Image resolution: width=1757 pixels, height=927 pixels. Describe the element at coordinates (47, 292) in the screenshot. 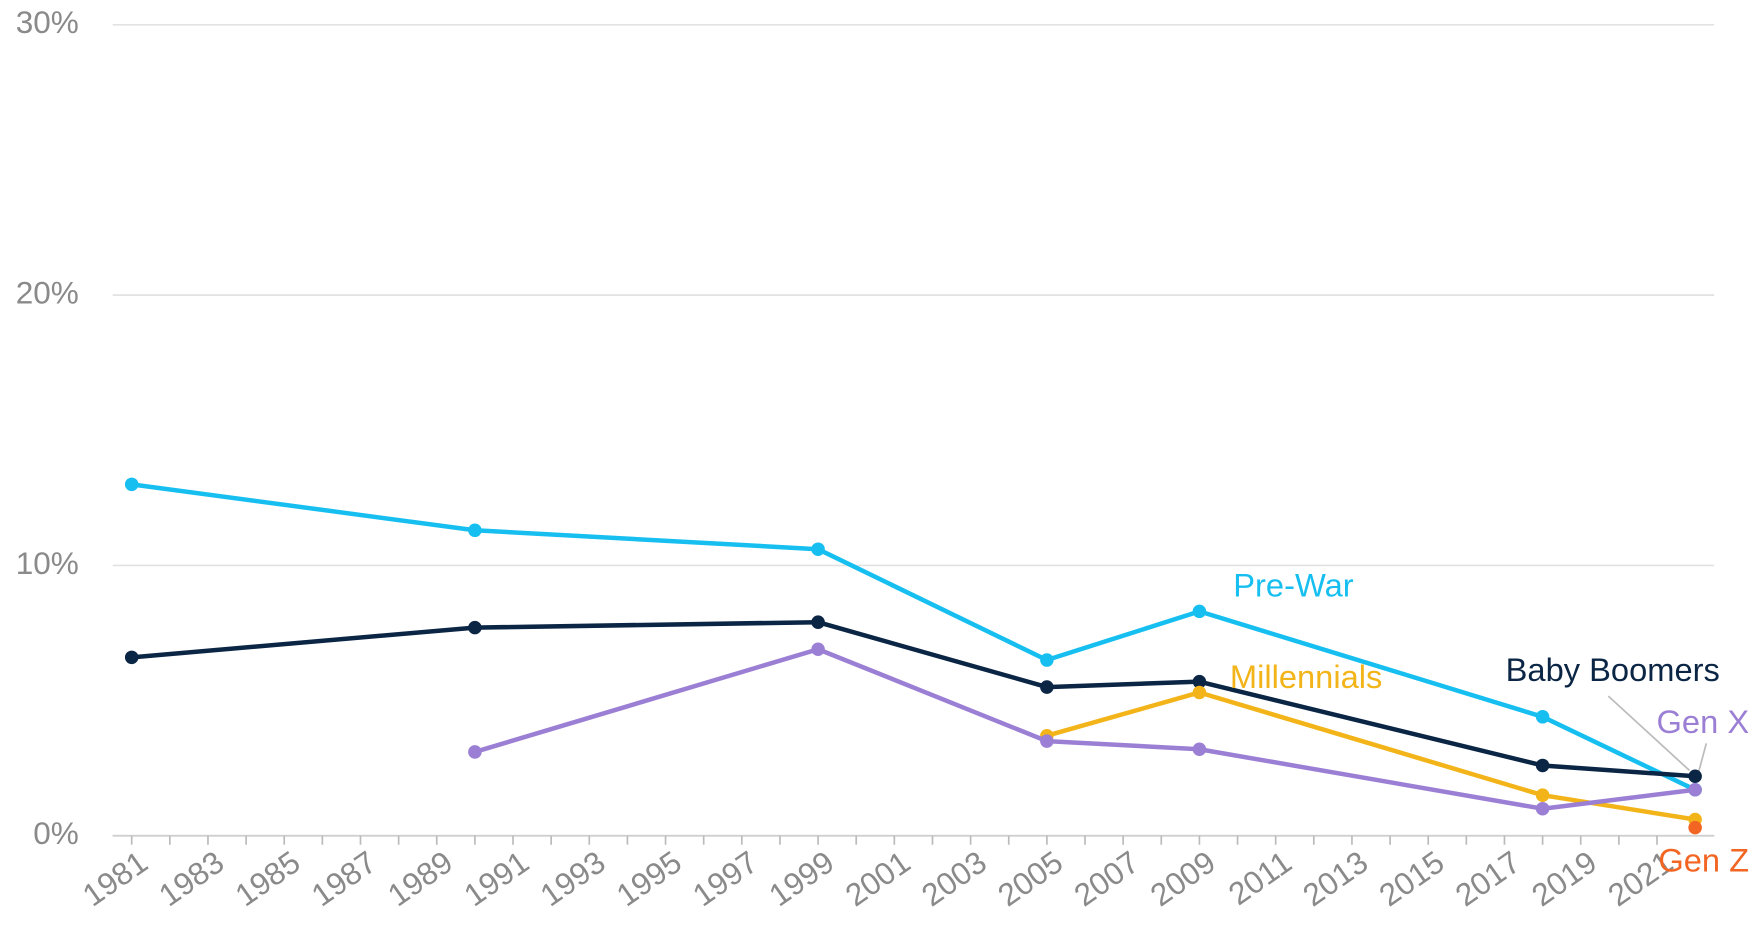

I see `y-tick-label: 20%` at that location.